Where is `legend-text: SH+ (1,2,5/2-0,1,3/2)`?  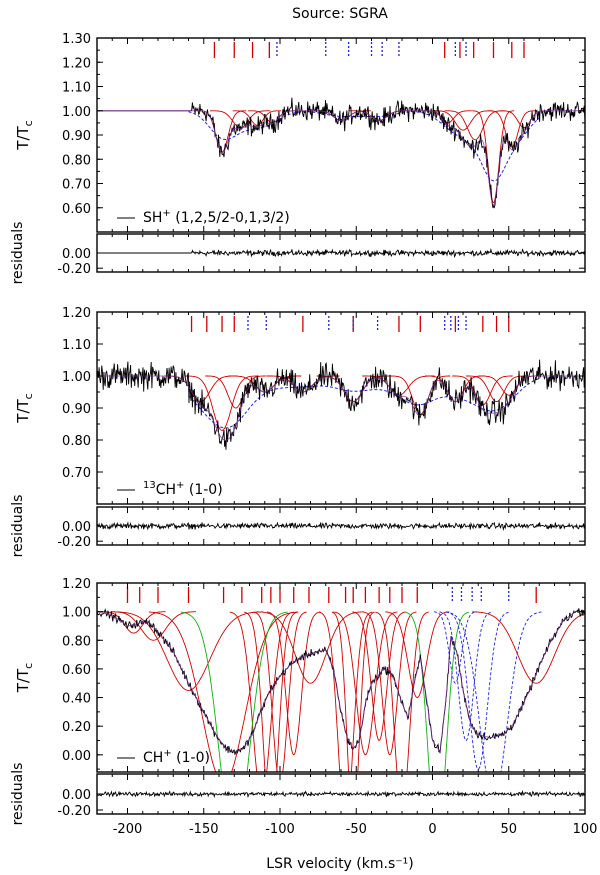
legend-text: SH+ (1,2,5/2-0,1,3/2) is located at coordinates (216, 217).